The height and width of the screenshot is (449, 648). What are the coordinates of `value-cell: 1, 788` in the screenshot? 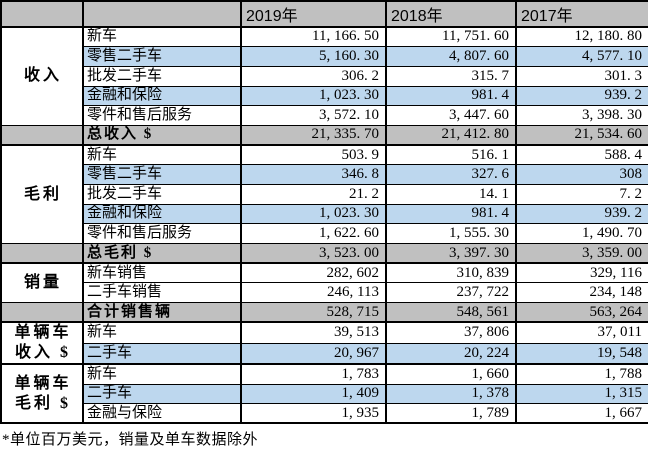 It's located at (581, 373).